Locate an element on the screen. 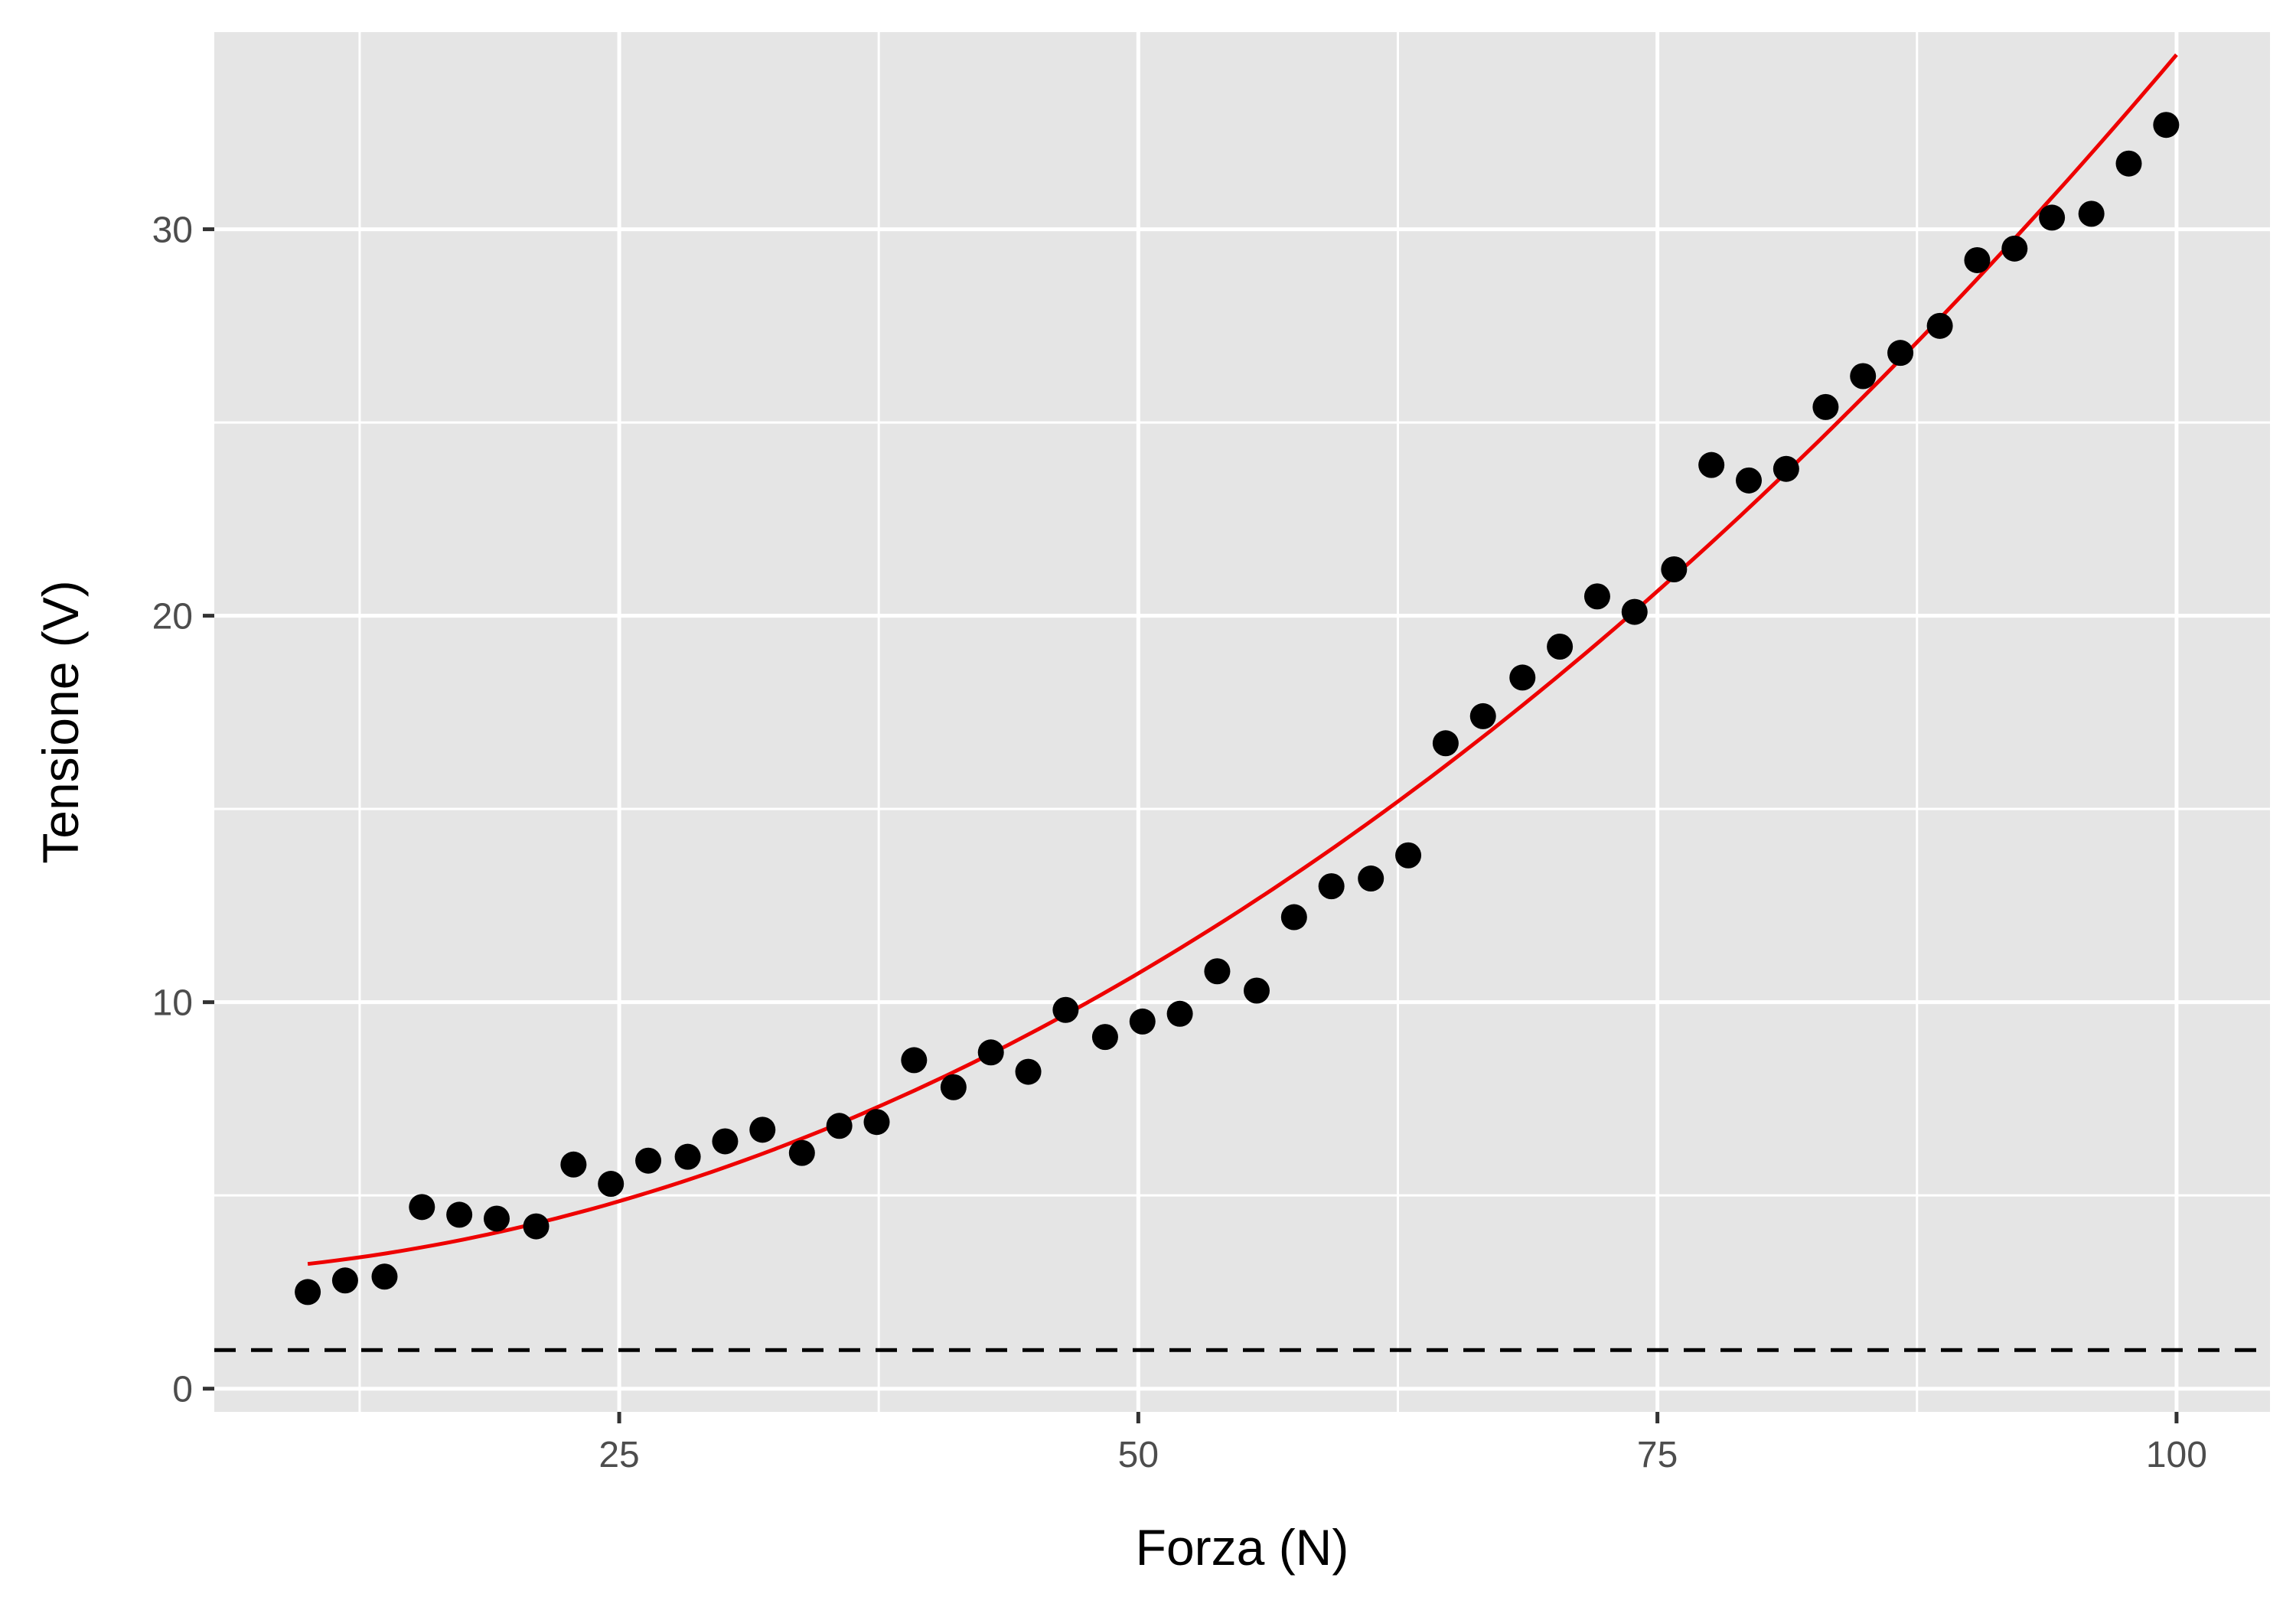 This screenshot has width=2296, height=1607. y-axis-title: Tensione (V) is located at coordinates (60, 722).